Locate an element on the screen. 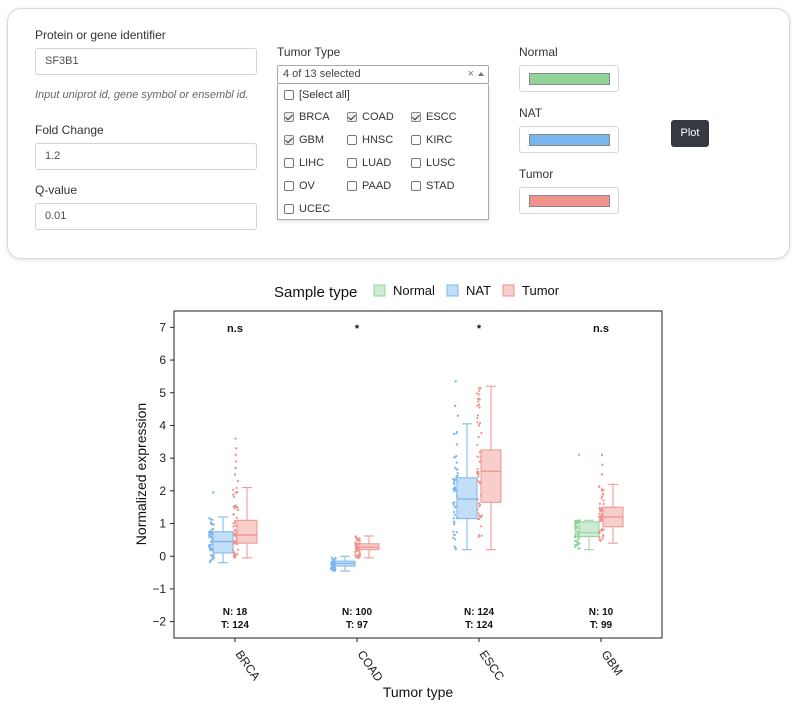  checkbox-luad is located at coordinates (352, 163).